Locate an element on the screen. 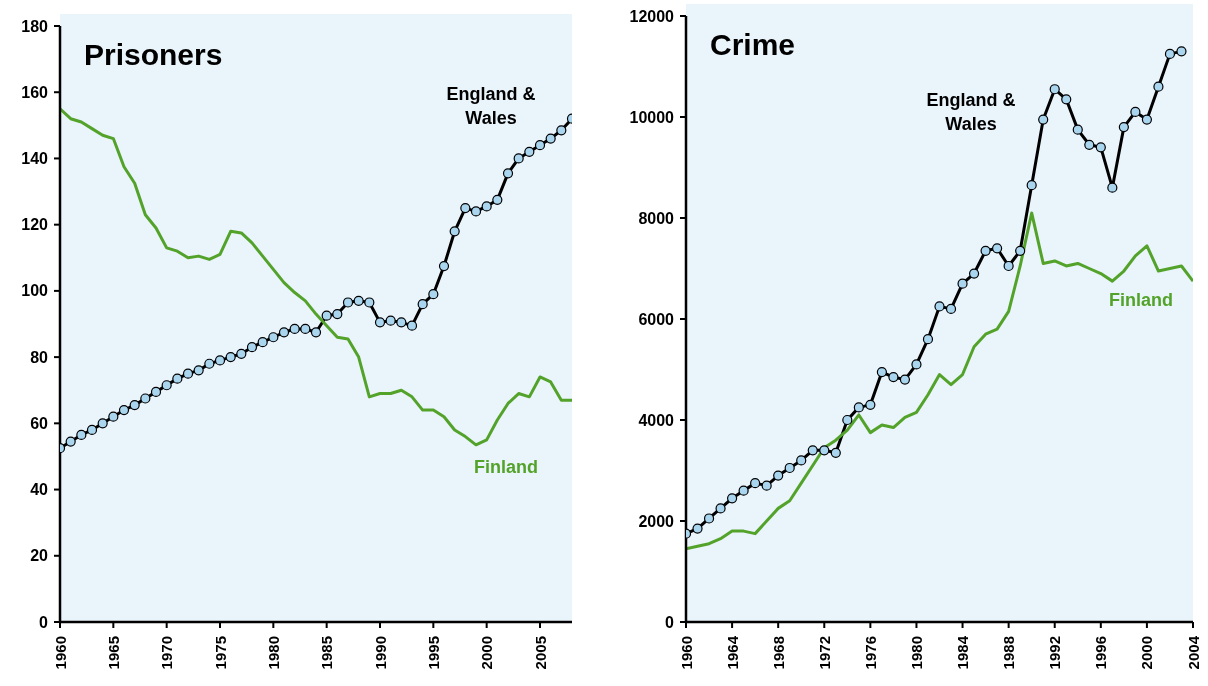 The height and width of the screenshot is (686, 1208). series-label: England & Wales is located at coordinates (491, 106).